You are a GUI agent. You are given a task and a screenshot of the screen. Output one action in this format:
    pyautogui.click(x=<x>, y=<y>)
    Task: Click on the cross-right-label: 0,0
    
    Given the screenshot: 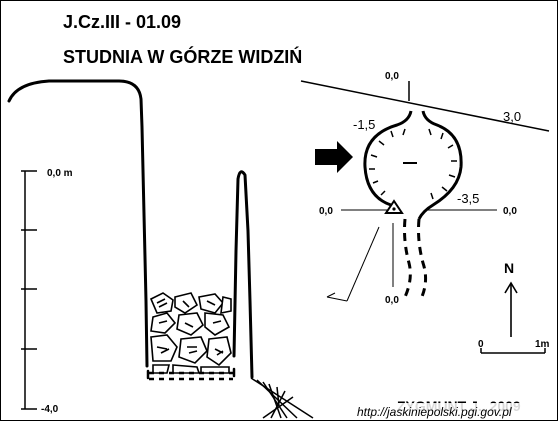 What is the action you would take?
    pyautogui.click(x=510, y=211)
    